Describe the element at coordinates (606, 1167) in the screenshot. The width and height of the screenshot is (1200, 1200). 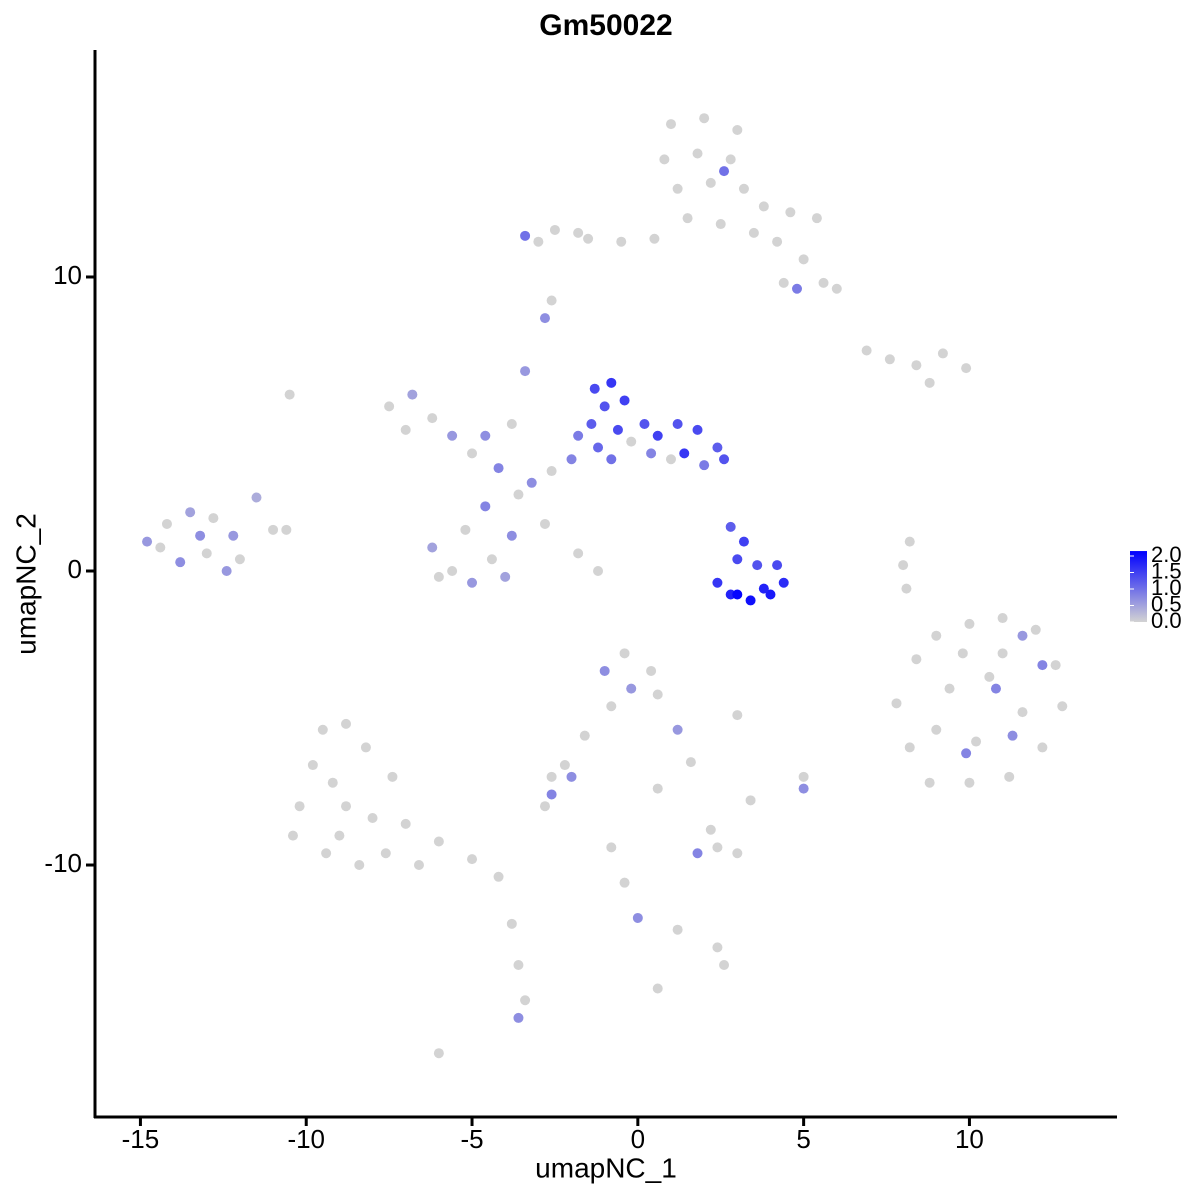
I see `x-axis-title: umapNC_1` at that location.